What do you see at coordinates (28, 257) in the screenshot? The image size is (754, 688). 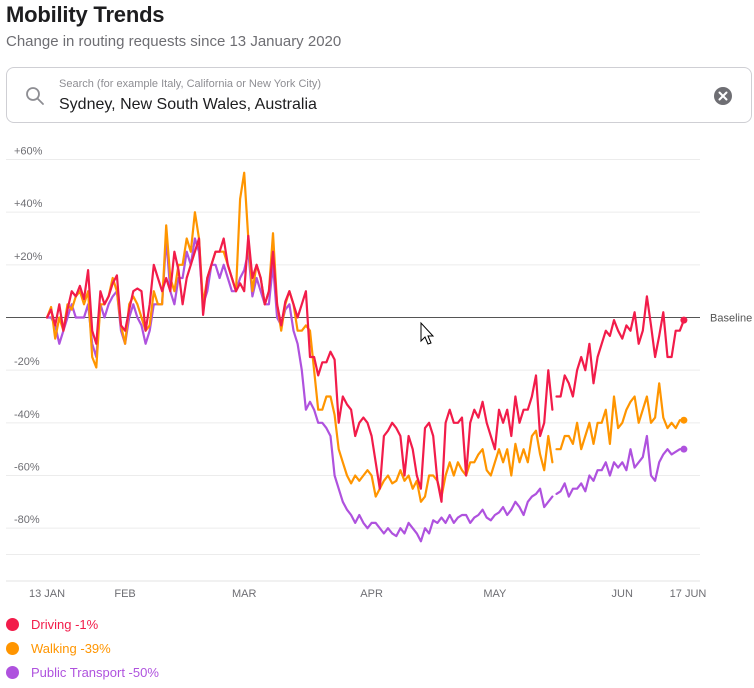 I see `y-tick-label: +20%` at bounding box center [28, 257].